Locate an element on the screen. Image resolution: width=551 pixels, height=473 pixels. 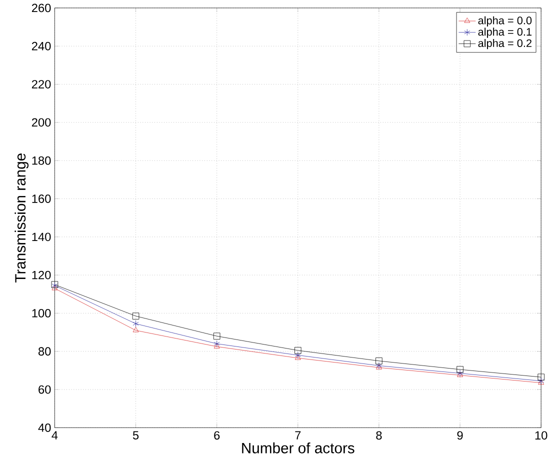
y-tick-label: 200 is located at coordinates (41, 122).